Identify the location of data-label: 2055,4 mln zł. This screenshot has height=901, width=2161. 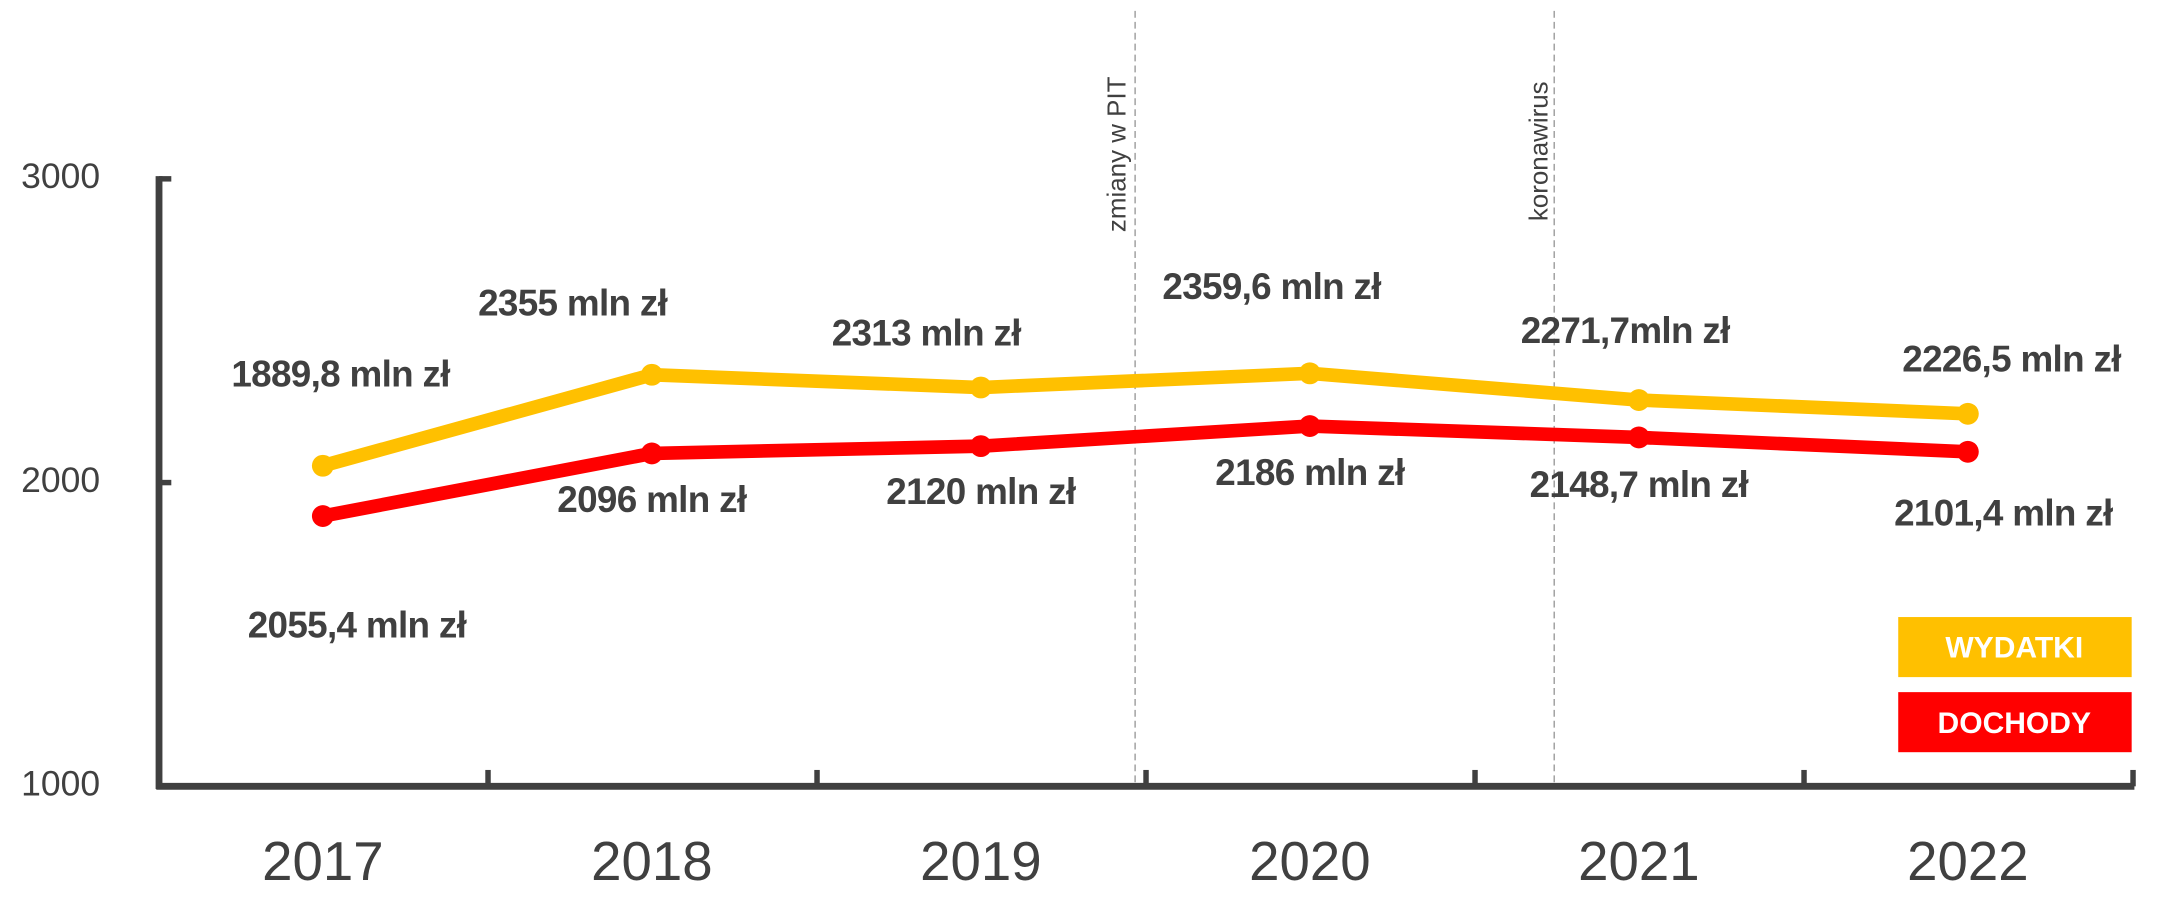
(357, 625).